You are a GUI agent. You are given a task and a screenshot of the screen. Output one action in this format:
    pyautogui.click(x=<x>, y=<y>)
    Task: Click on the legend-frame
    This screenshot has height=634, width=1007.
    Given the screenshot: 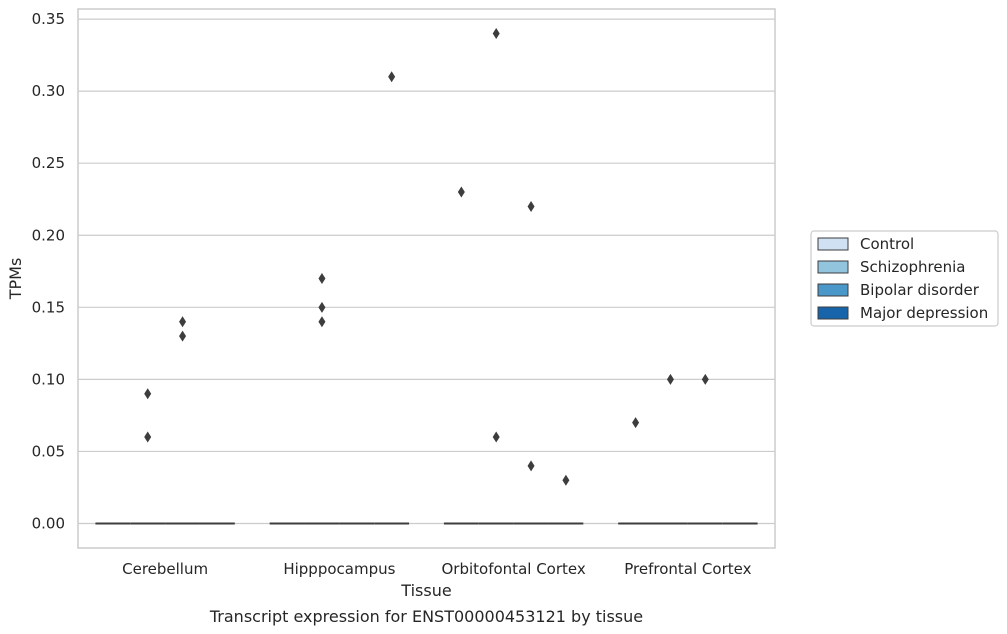 What is the action you would take?
    pyautogui.click(x=904, y=278)
    